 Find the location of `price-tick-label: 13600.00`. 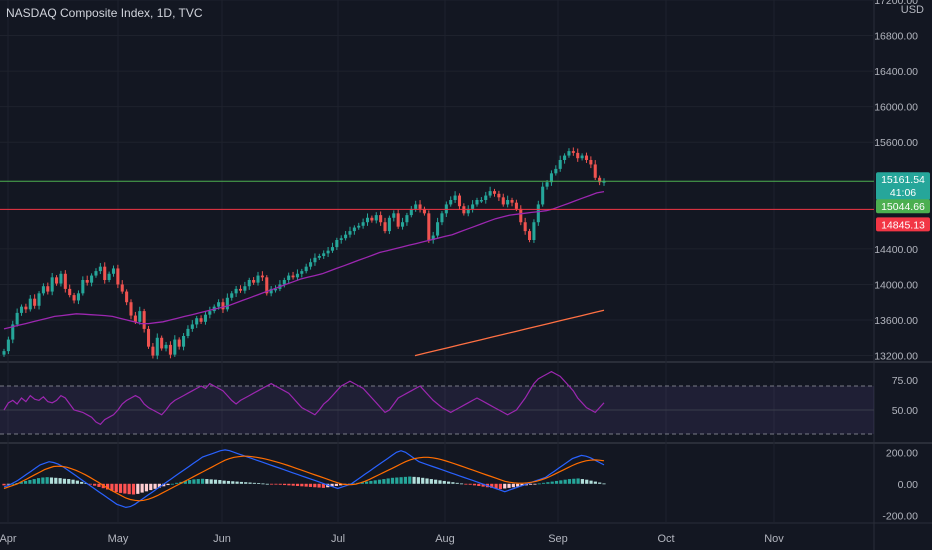

price-tick-label: 13600.00 is located at coordinates (896, 321).